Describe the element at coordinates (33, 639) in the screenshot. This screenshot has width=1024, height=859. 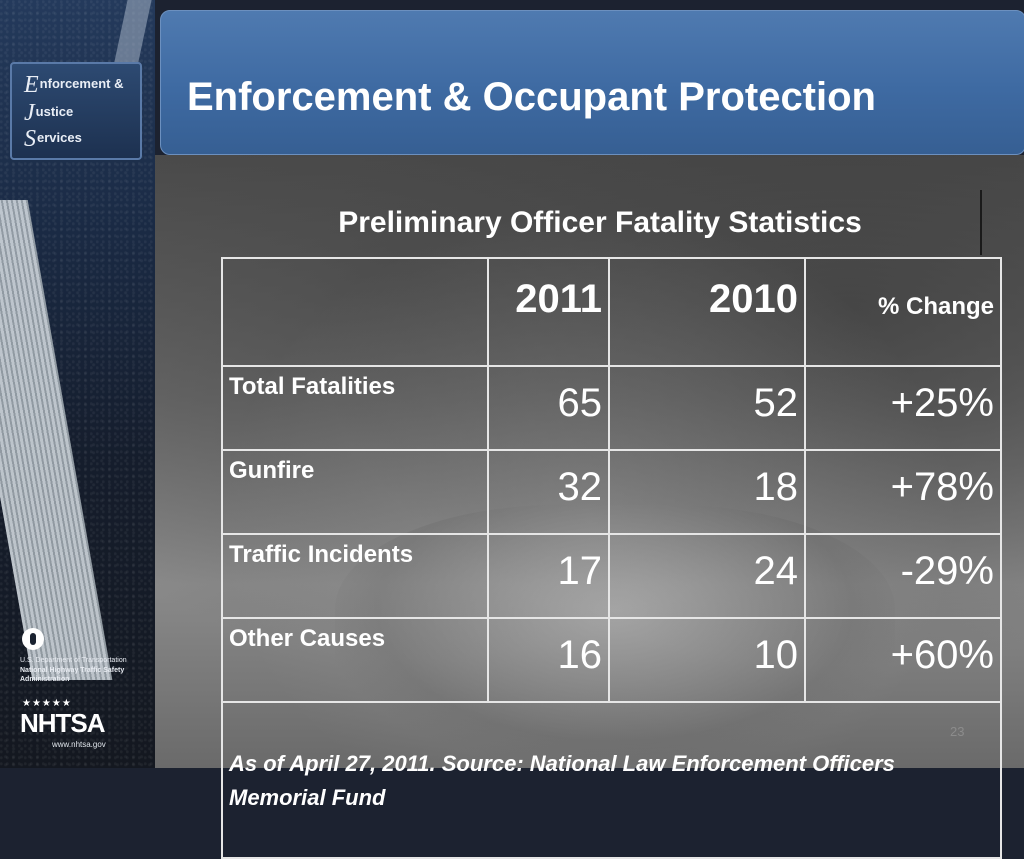
I see `dot-emblem-icon` at that location.